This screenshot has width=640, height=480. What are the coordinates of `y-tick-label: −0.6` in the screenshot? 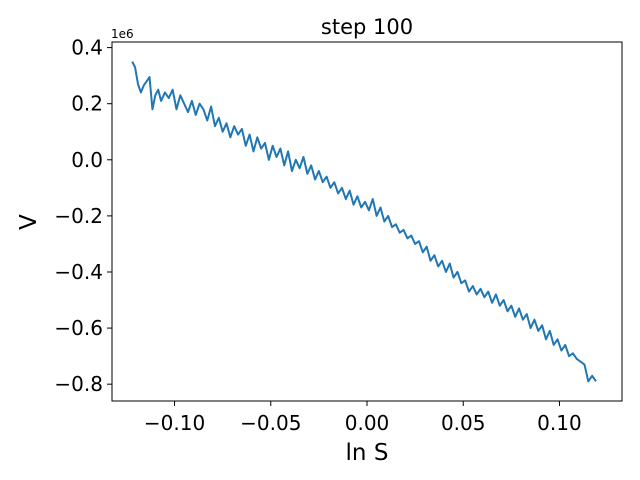 It's located at (78, 328).